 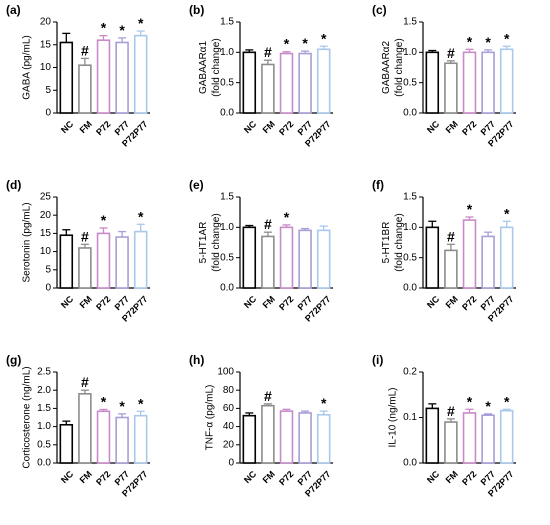 I want to click on y-axis-label: 5-HT1AR, so click(x=203, y=243).